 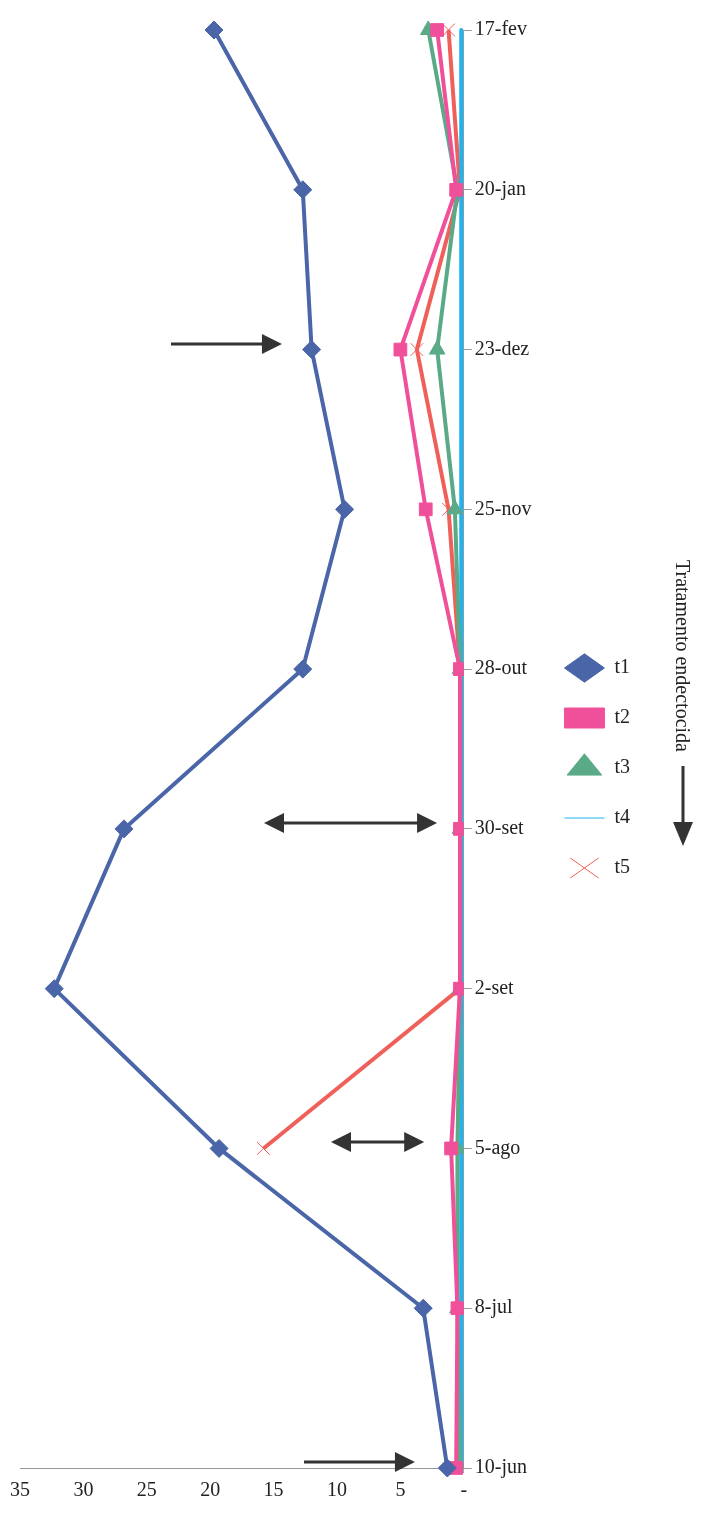 I want to click on legend-label: t3, so click(x=622, y=766).